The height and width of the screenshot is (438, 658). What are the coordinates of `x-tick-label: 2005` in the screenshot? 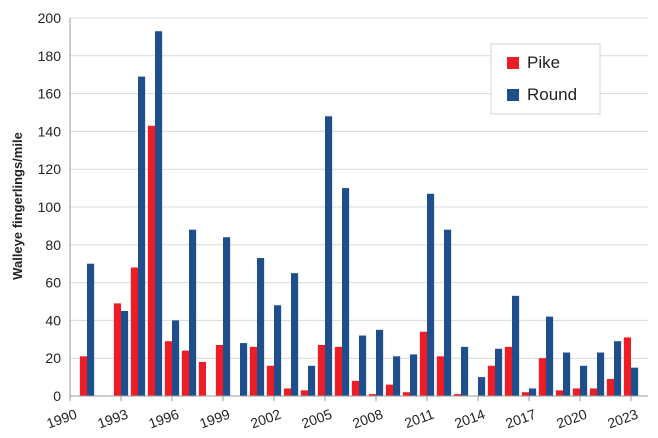 It's located at (316, 419).